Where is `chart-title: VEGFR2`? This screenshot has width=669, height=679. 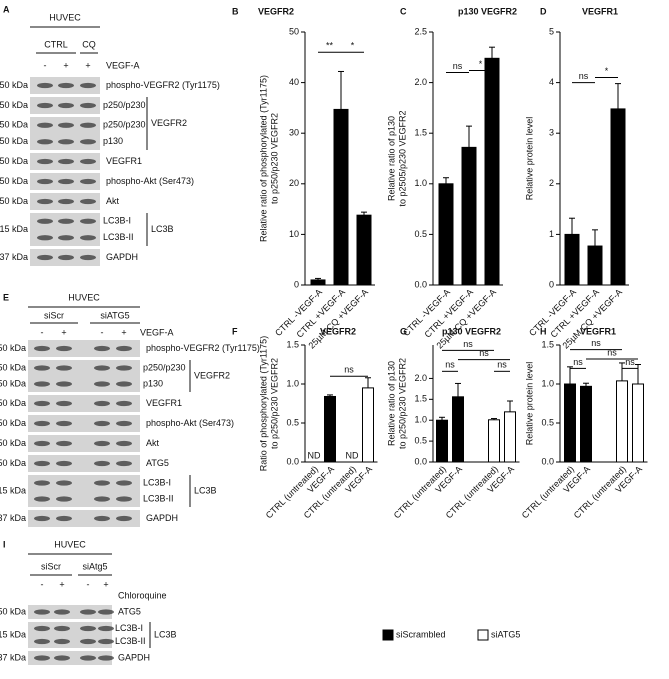 chart-title: VEGFR2 is located at coordinates (276, 11).